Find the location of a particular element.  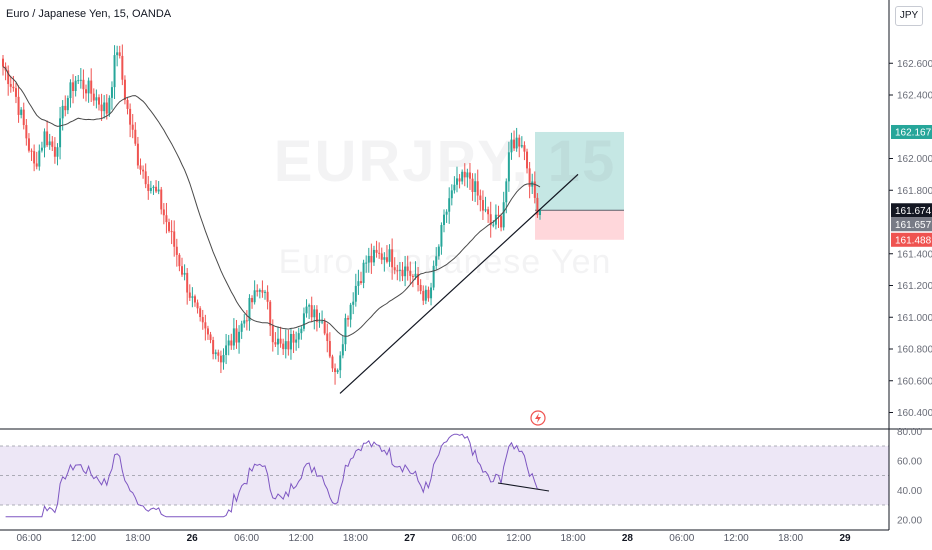

svg-text: 161.657 is located at coordinates (913, 225).